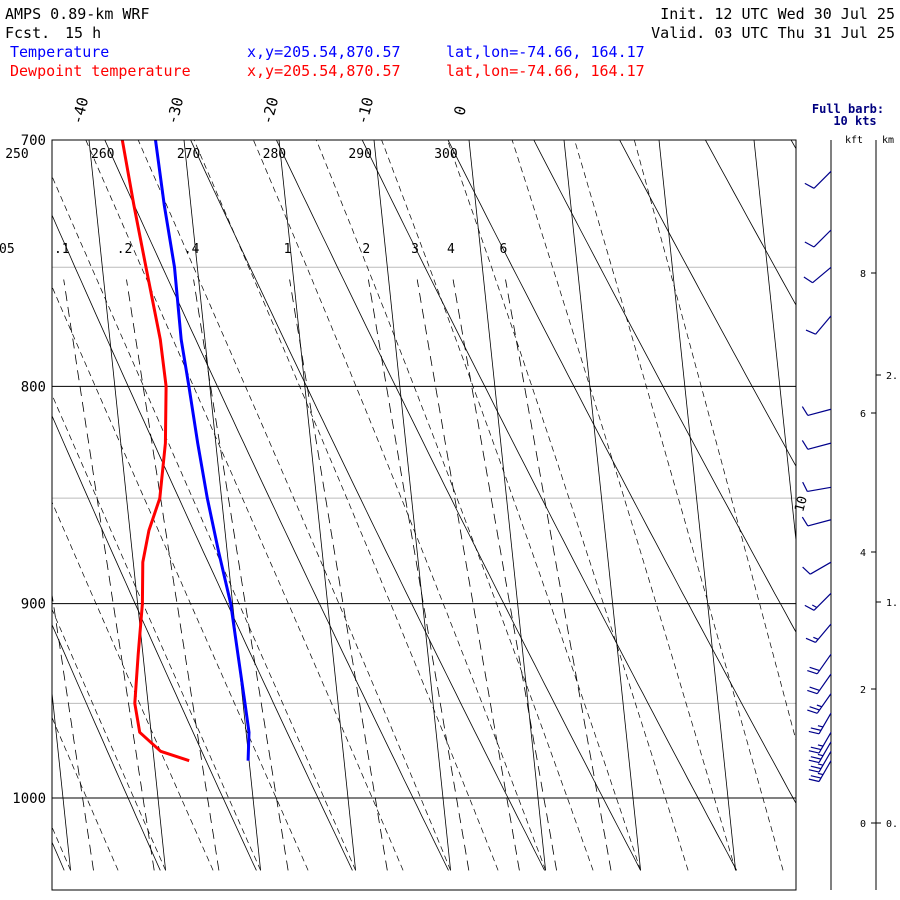  I want to click on mixing-ratio-label: .2, so click(125, 249).